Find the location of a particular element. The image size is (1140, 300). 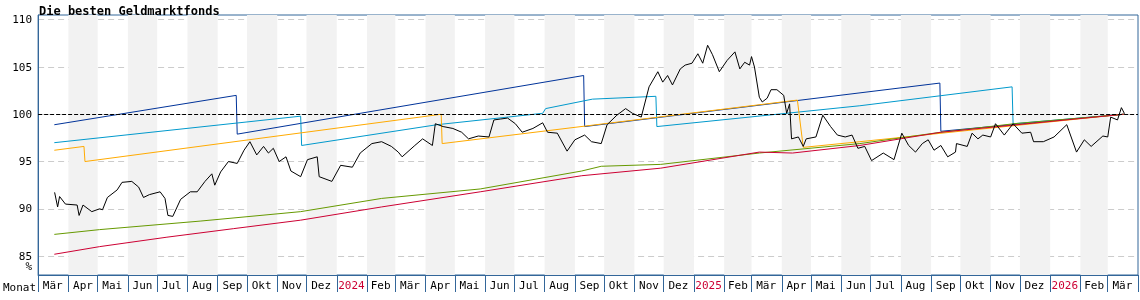

y-tick-label: 90 is located at coordinates (25, 209).